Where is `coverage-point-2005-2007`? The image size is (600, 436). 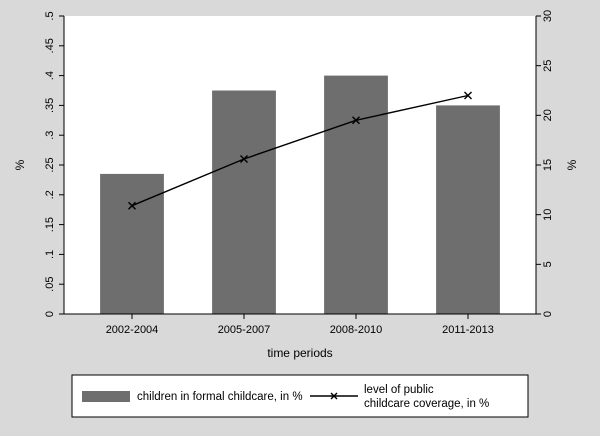 coverage-point-2005-2007 is located at coordinates (244, 159).